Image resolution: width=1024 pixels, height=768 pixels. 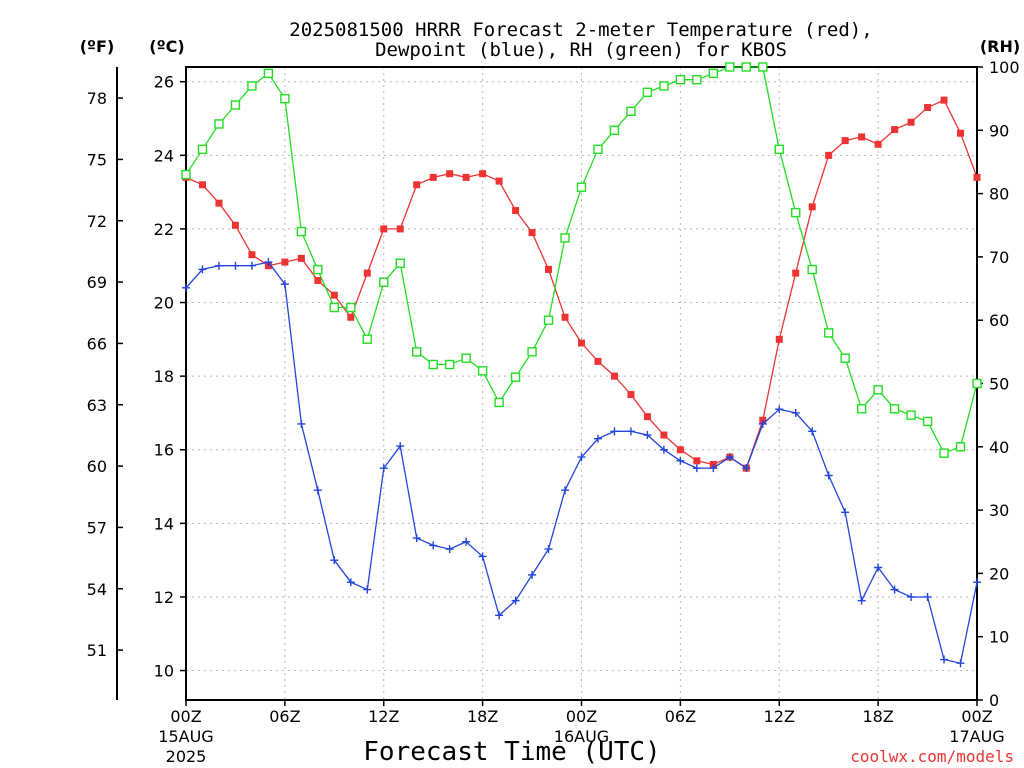 I want to click on x-axis-title: Forecast Time (UTC), so click(x=511, y=752).